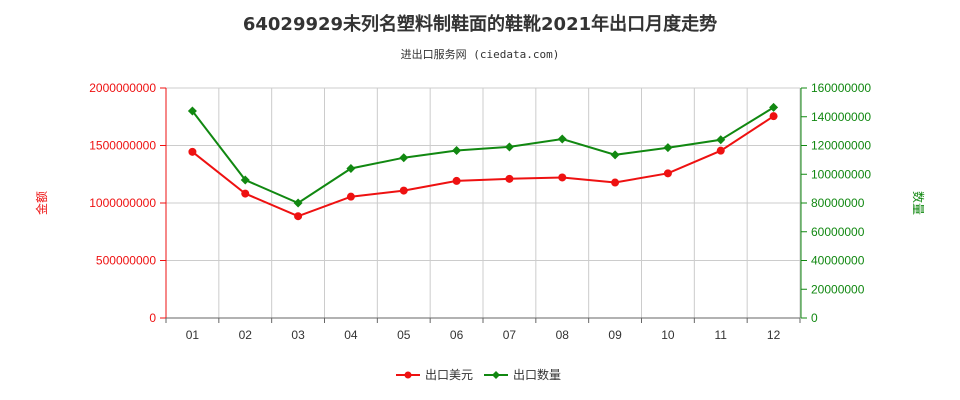 The width and height of the screenshot is (960, 400). I want to click on right-tick-label: 60000000, so click(838, 232).